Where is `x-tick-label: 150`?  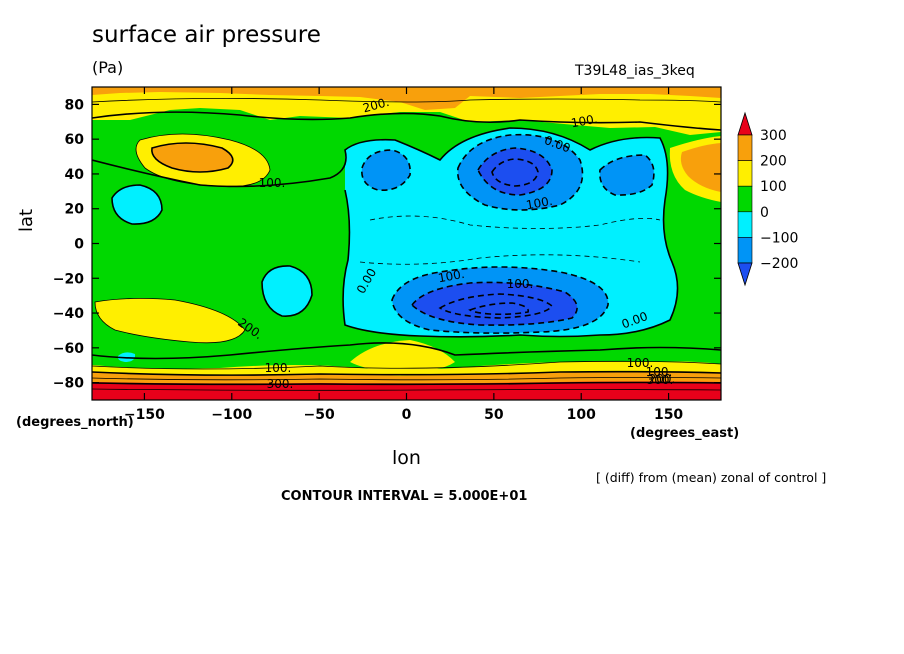 x-tick-label: 150 is located at coordinates (668, 415).